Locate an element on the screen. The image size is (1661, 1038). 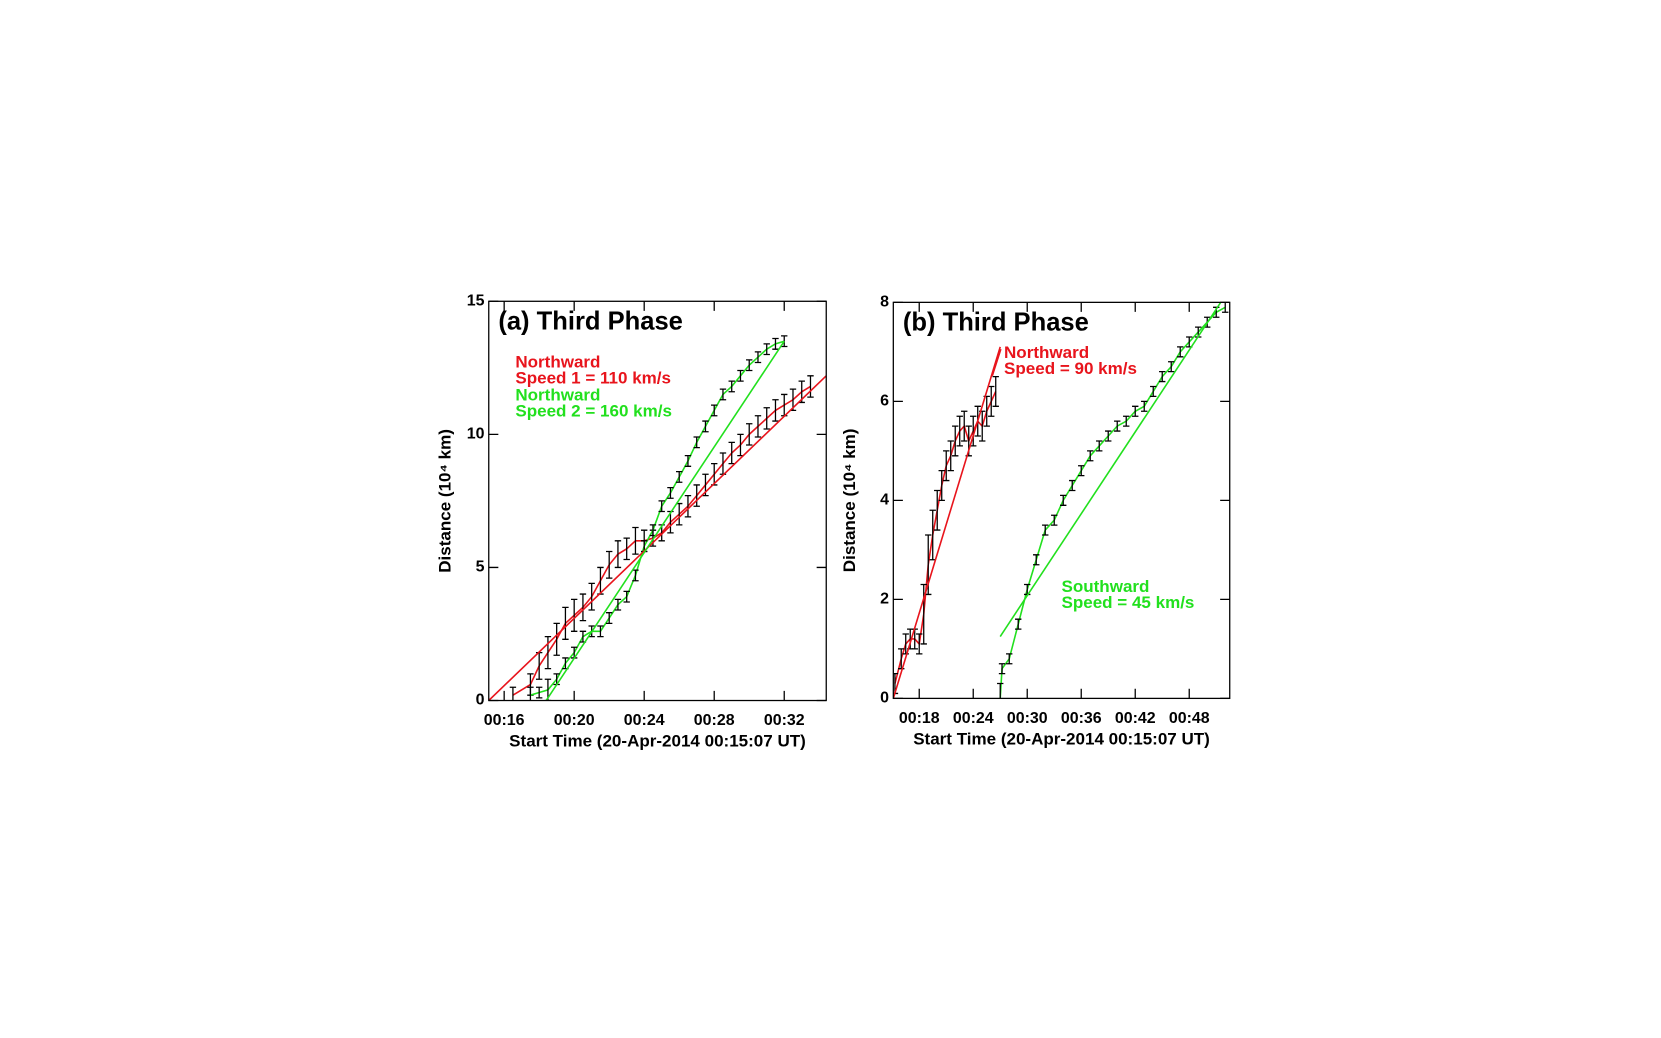
y-tick-label: 2 is located at coordinates (884, 599).